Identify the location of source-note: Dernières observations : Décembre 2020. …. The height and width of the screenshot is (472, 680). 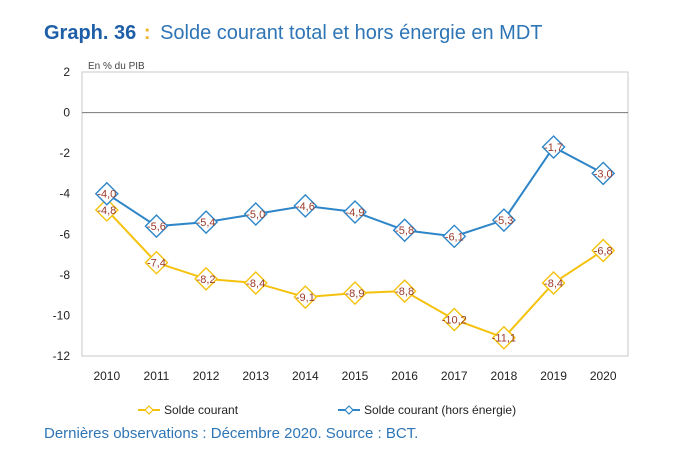
(231, 433).